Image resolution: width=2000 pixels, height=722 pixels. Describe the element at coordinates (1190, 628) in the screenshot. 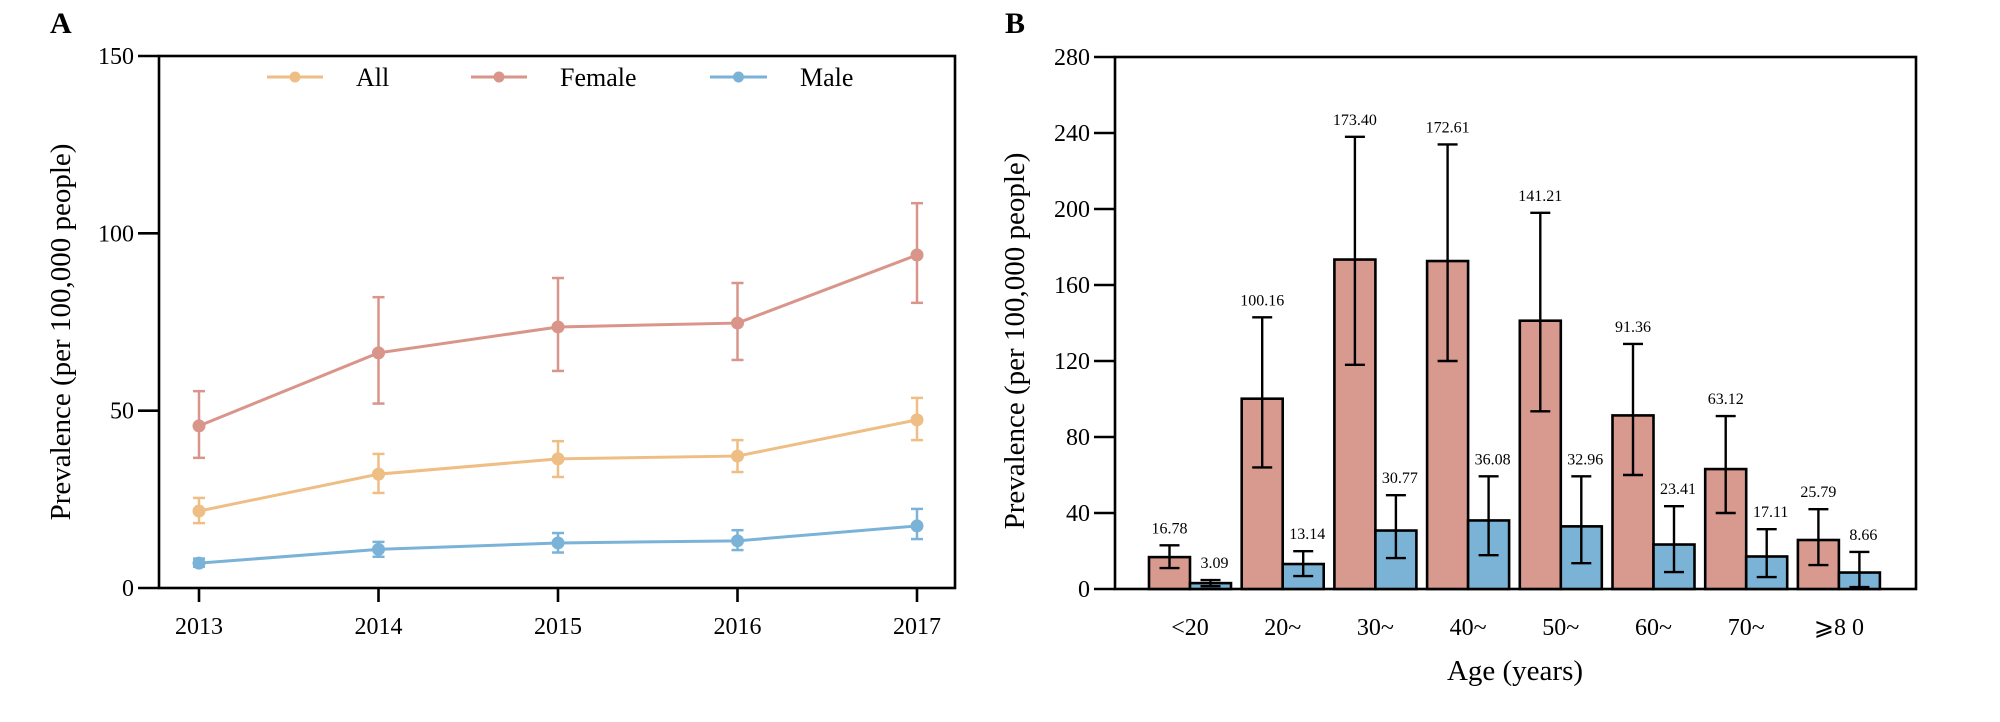

I see `x-tick-label: <20` at that location.